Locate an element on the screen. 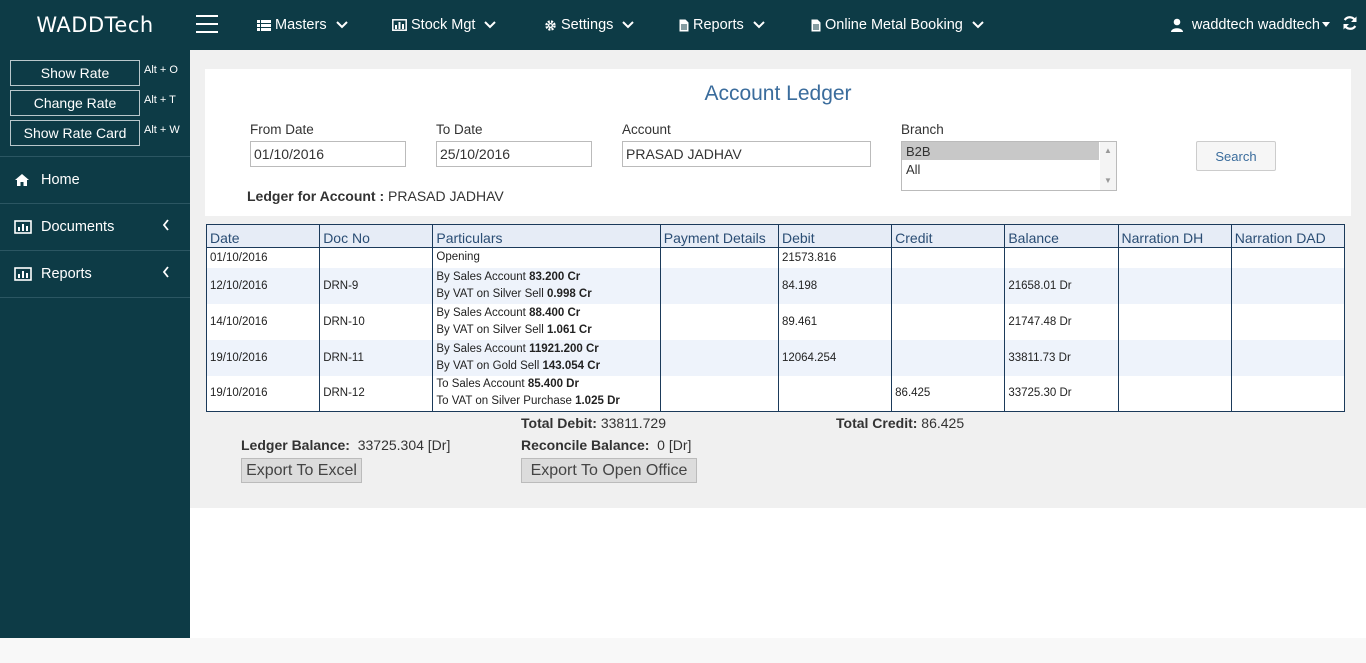 This screenshot has height=663, width=1366. show-rate-card-button: Show Rate Card is located at coordinates (75, 133).